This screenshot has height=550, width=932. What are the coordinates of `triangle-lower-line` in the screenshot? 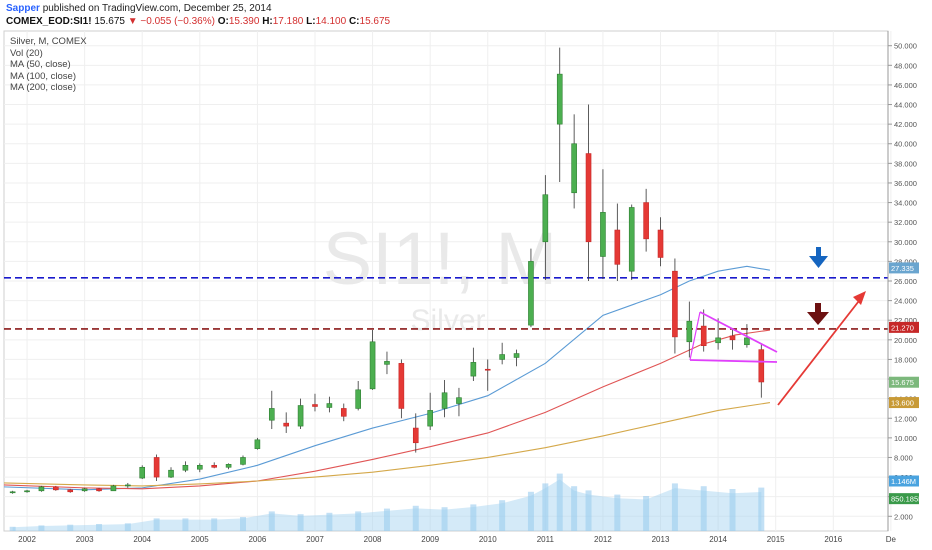 It's located at (733, 361).